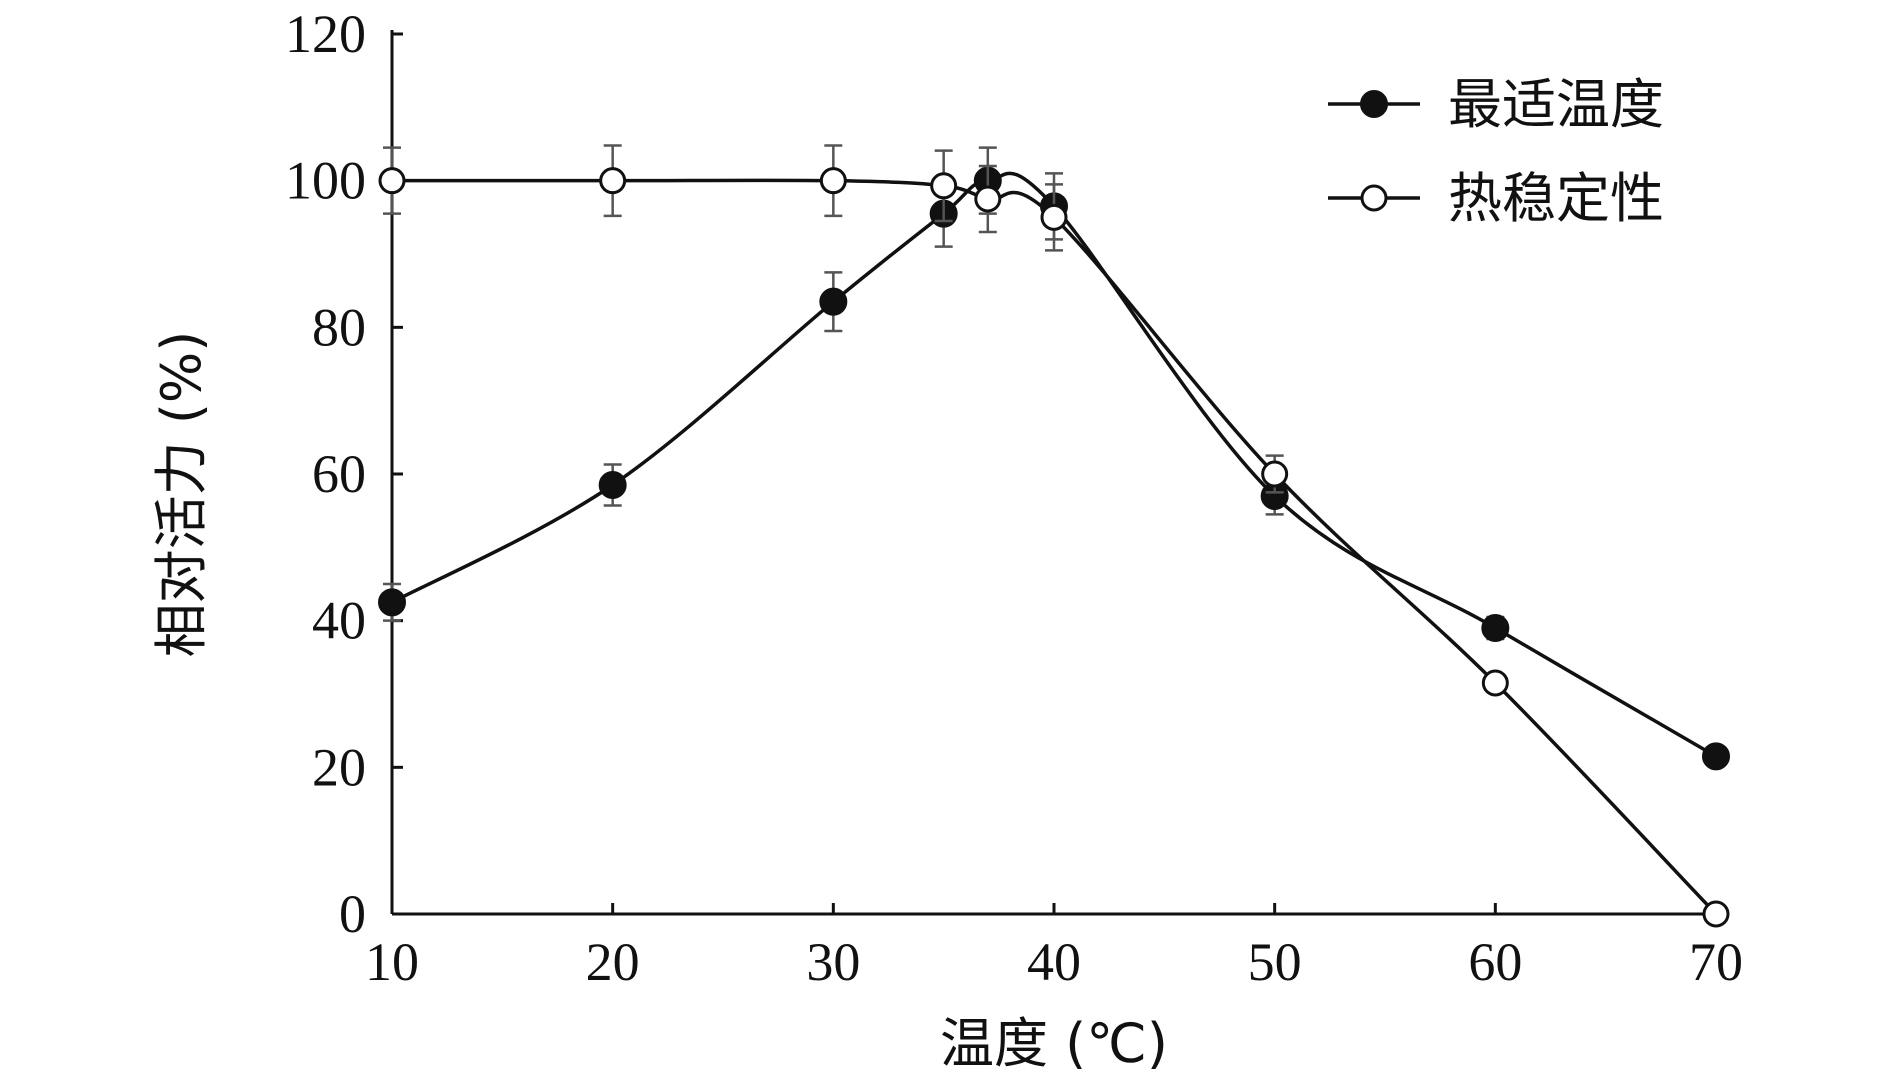 The image size is (1890, 1079). What do you see at coordinates (1495, 962) in the screenshot?
I see `x-tick-label: 60` at bounding box center [1495, 962].